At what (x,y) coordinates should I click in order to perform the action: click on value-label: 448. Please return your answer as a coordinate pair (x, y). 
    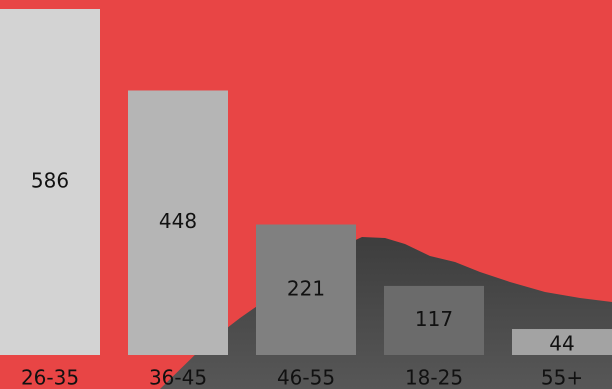
    Looking at the image, I should click on (178, 221).